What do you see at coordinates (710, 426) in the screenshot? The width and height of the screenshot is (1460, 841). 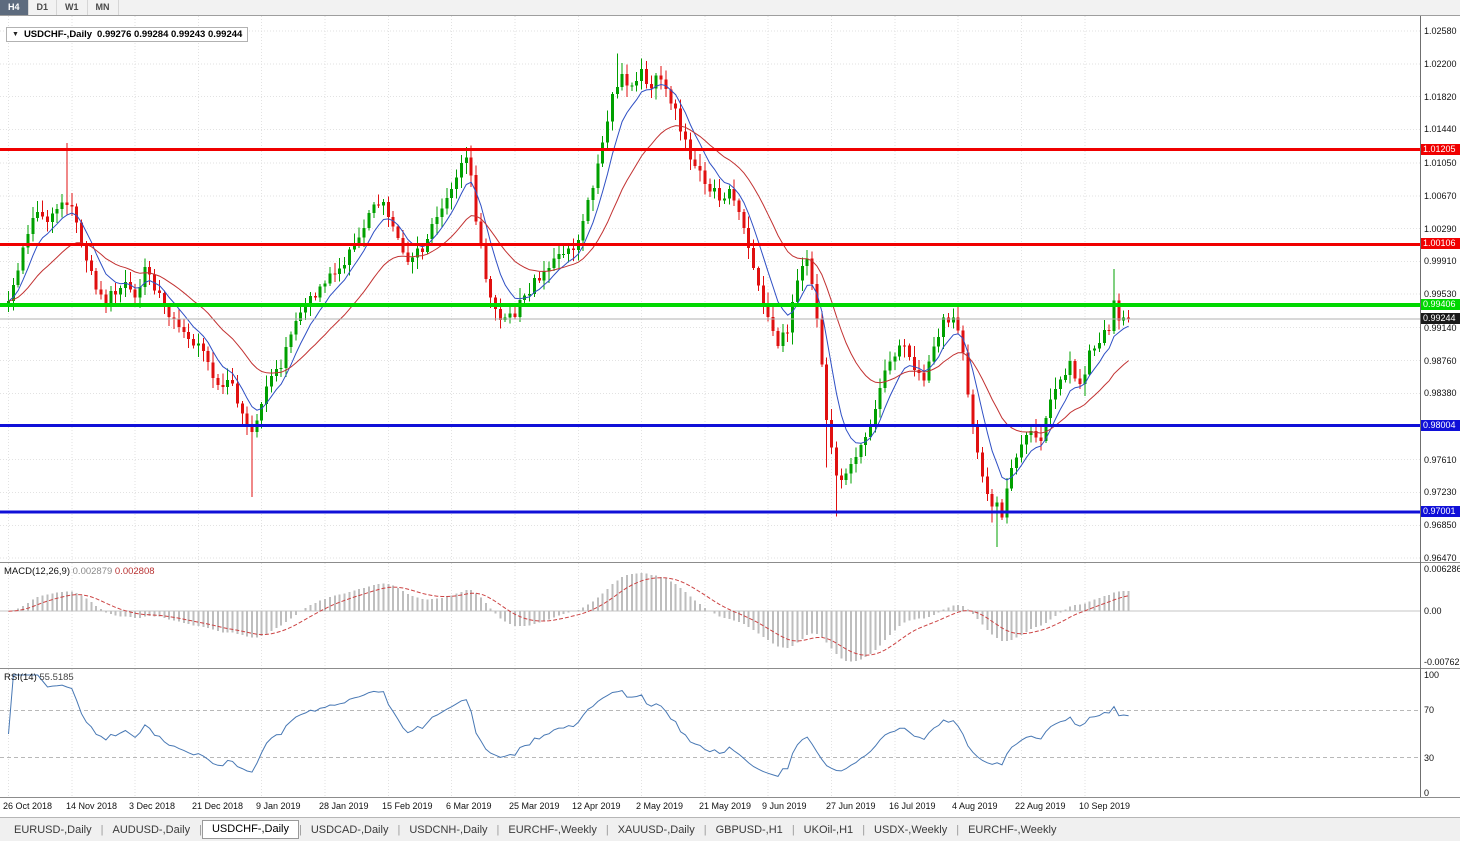 I see `hline-0.98004` at bounding box center [710, 426].